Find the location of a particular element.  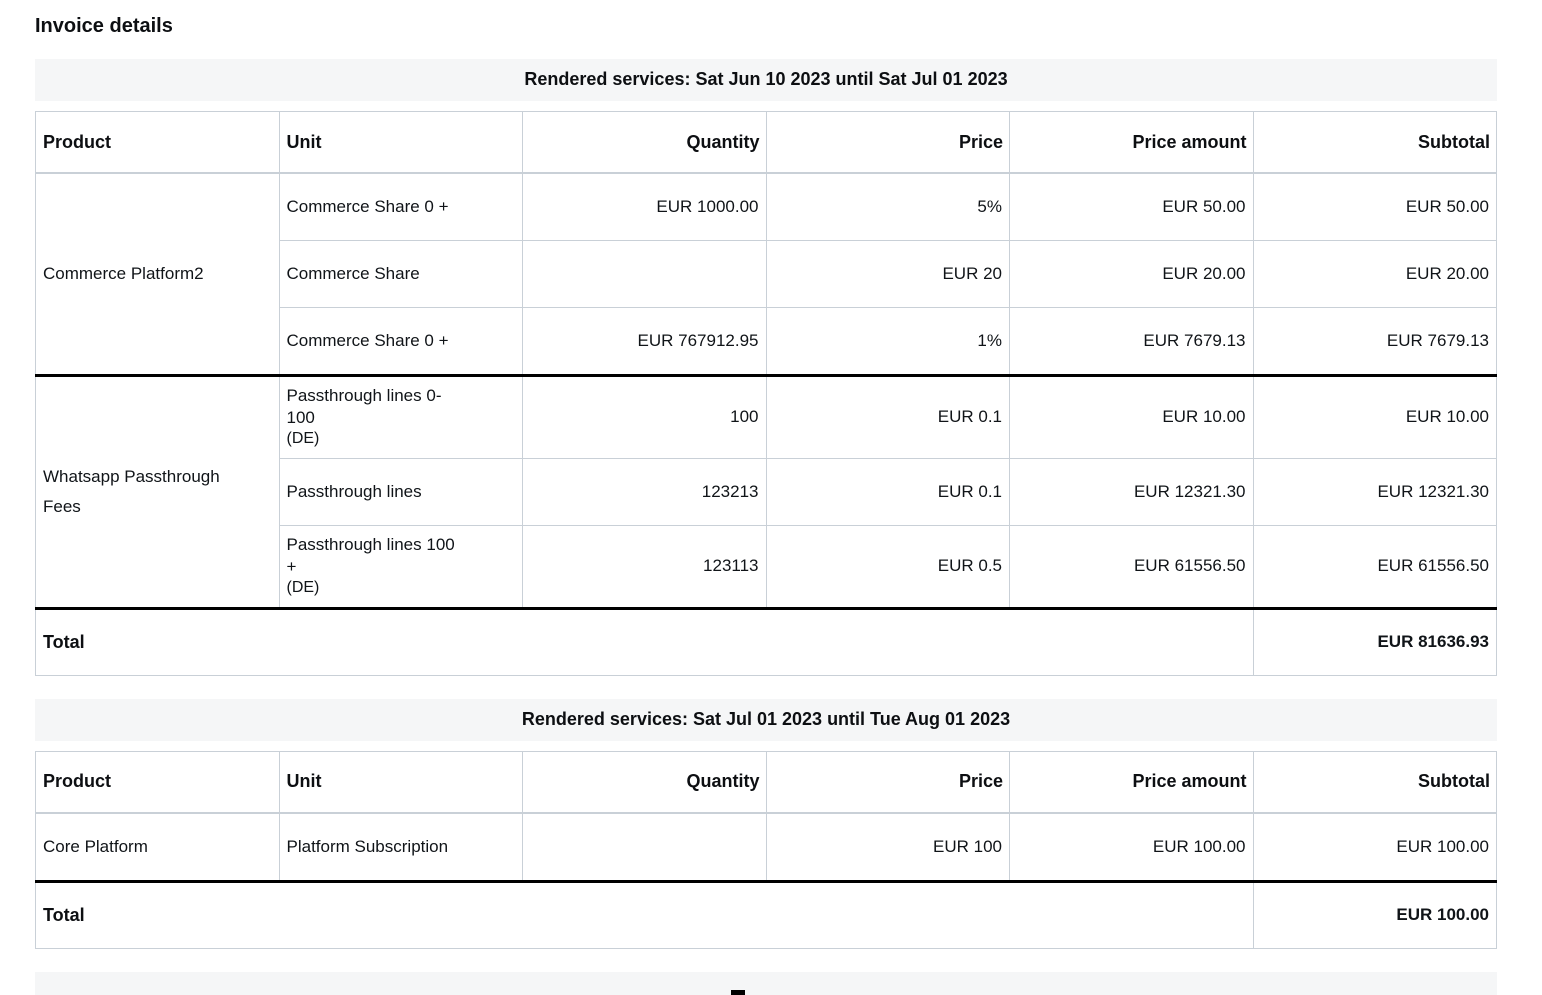

product-cell: Commerce Platform2 is located at coordinates (157, 274).